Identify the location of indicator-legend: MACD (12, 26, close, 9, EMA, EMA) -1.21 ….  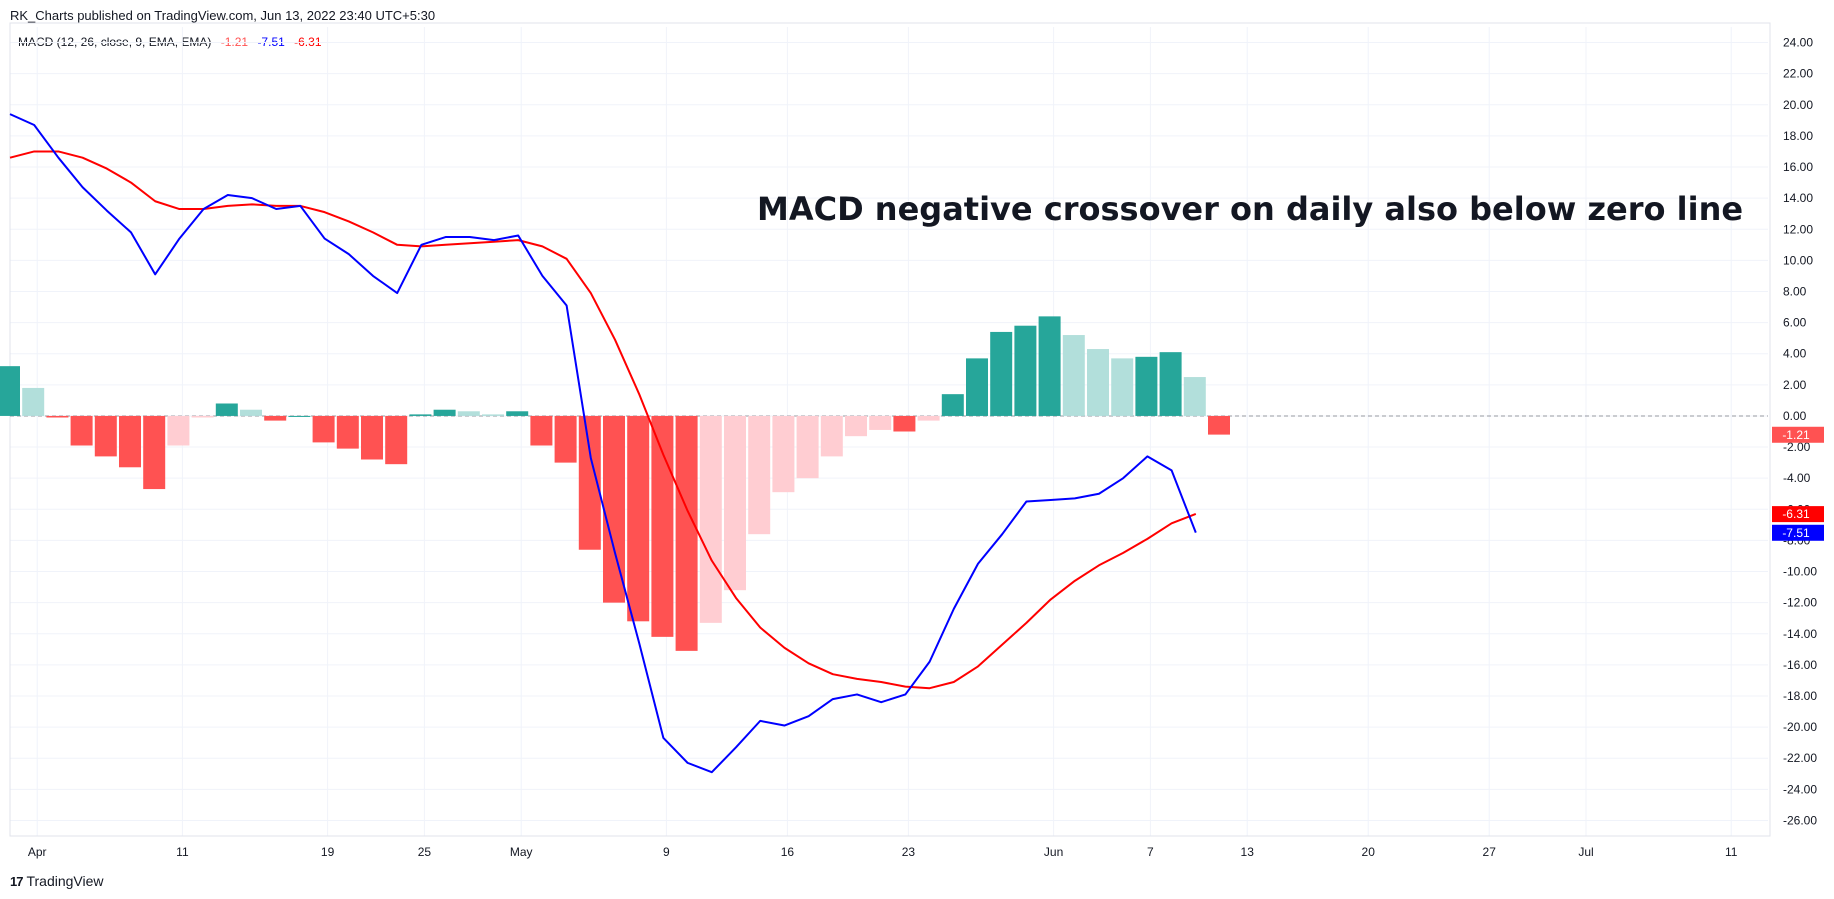
(170, 42).